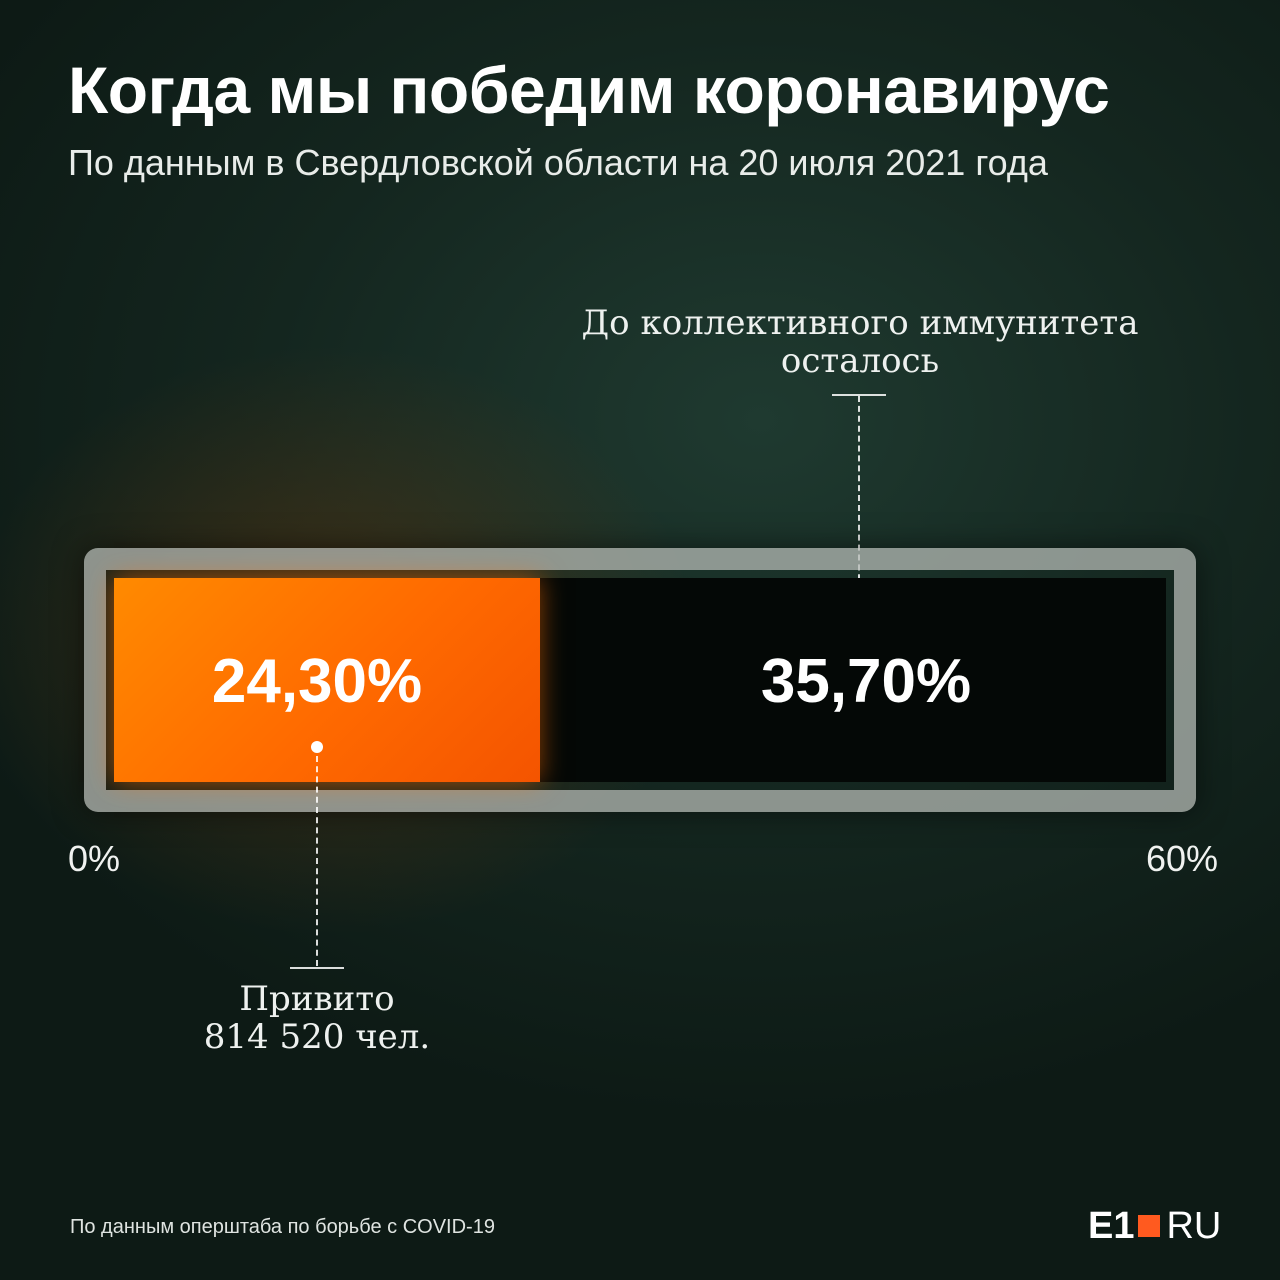 This screenshot has height=1280, width=1280. I want to click on remaining-annotation-line2: осталось, so click(860, 361).